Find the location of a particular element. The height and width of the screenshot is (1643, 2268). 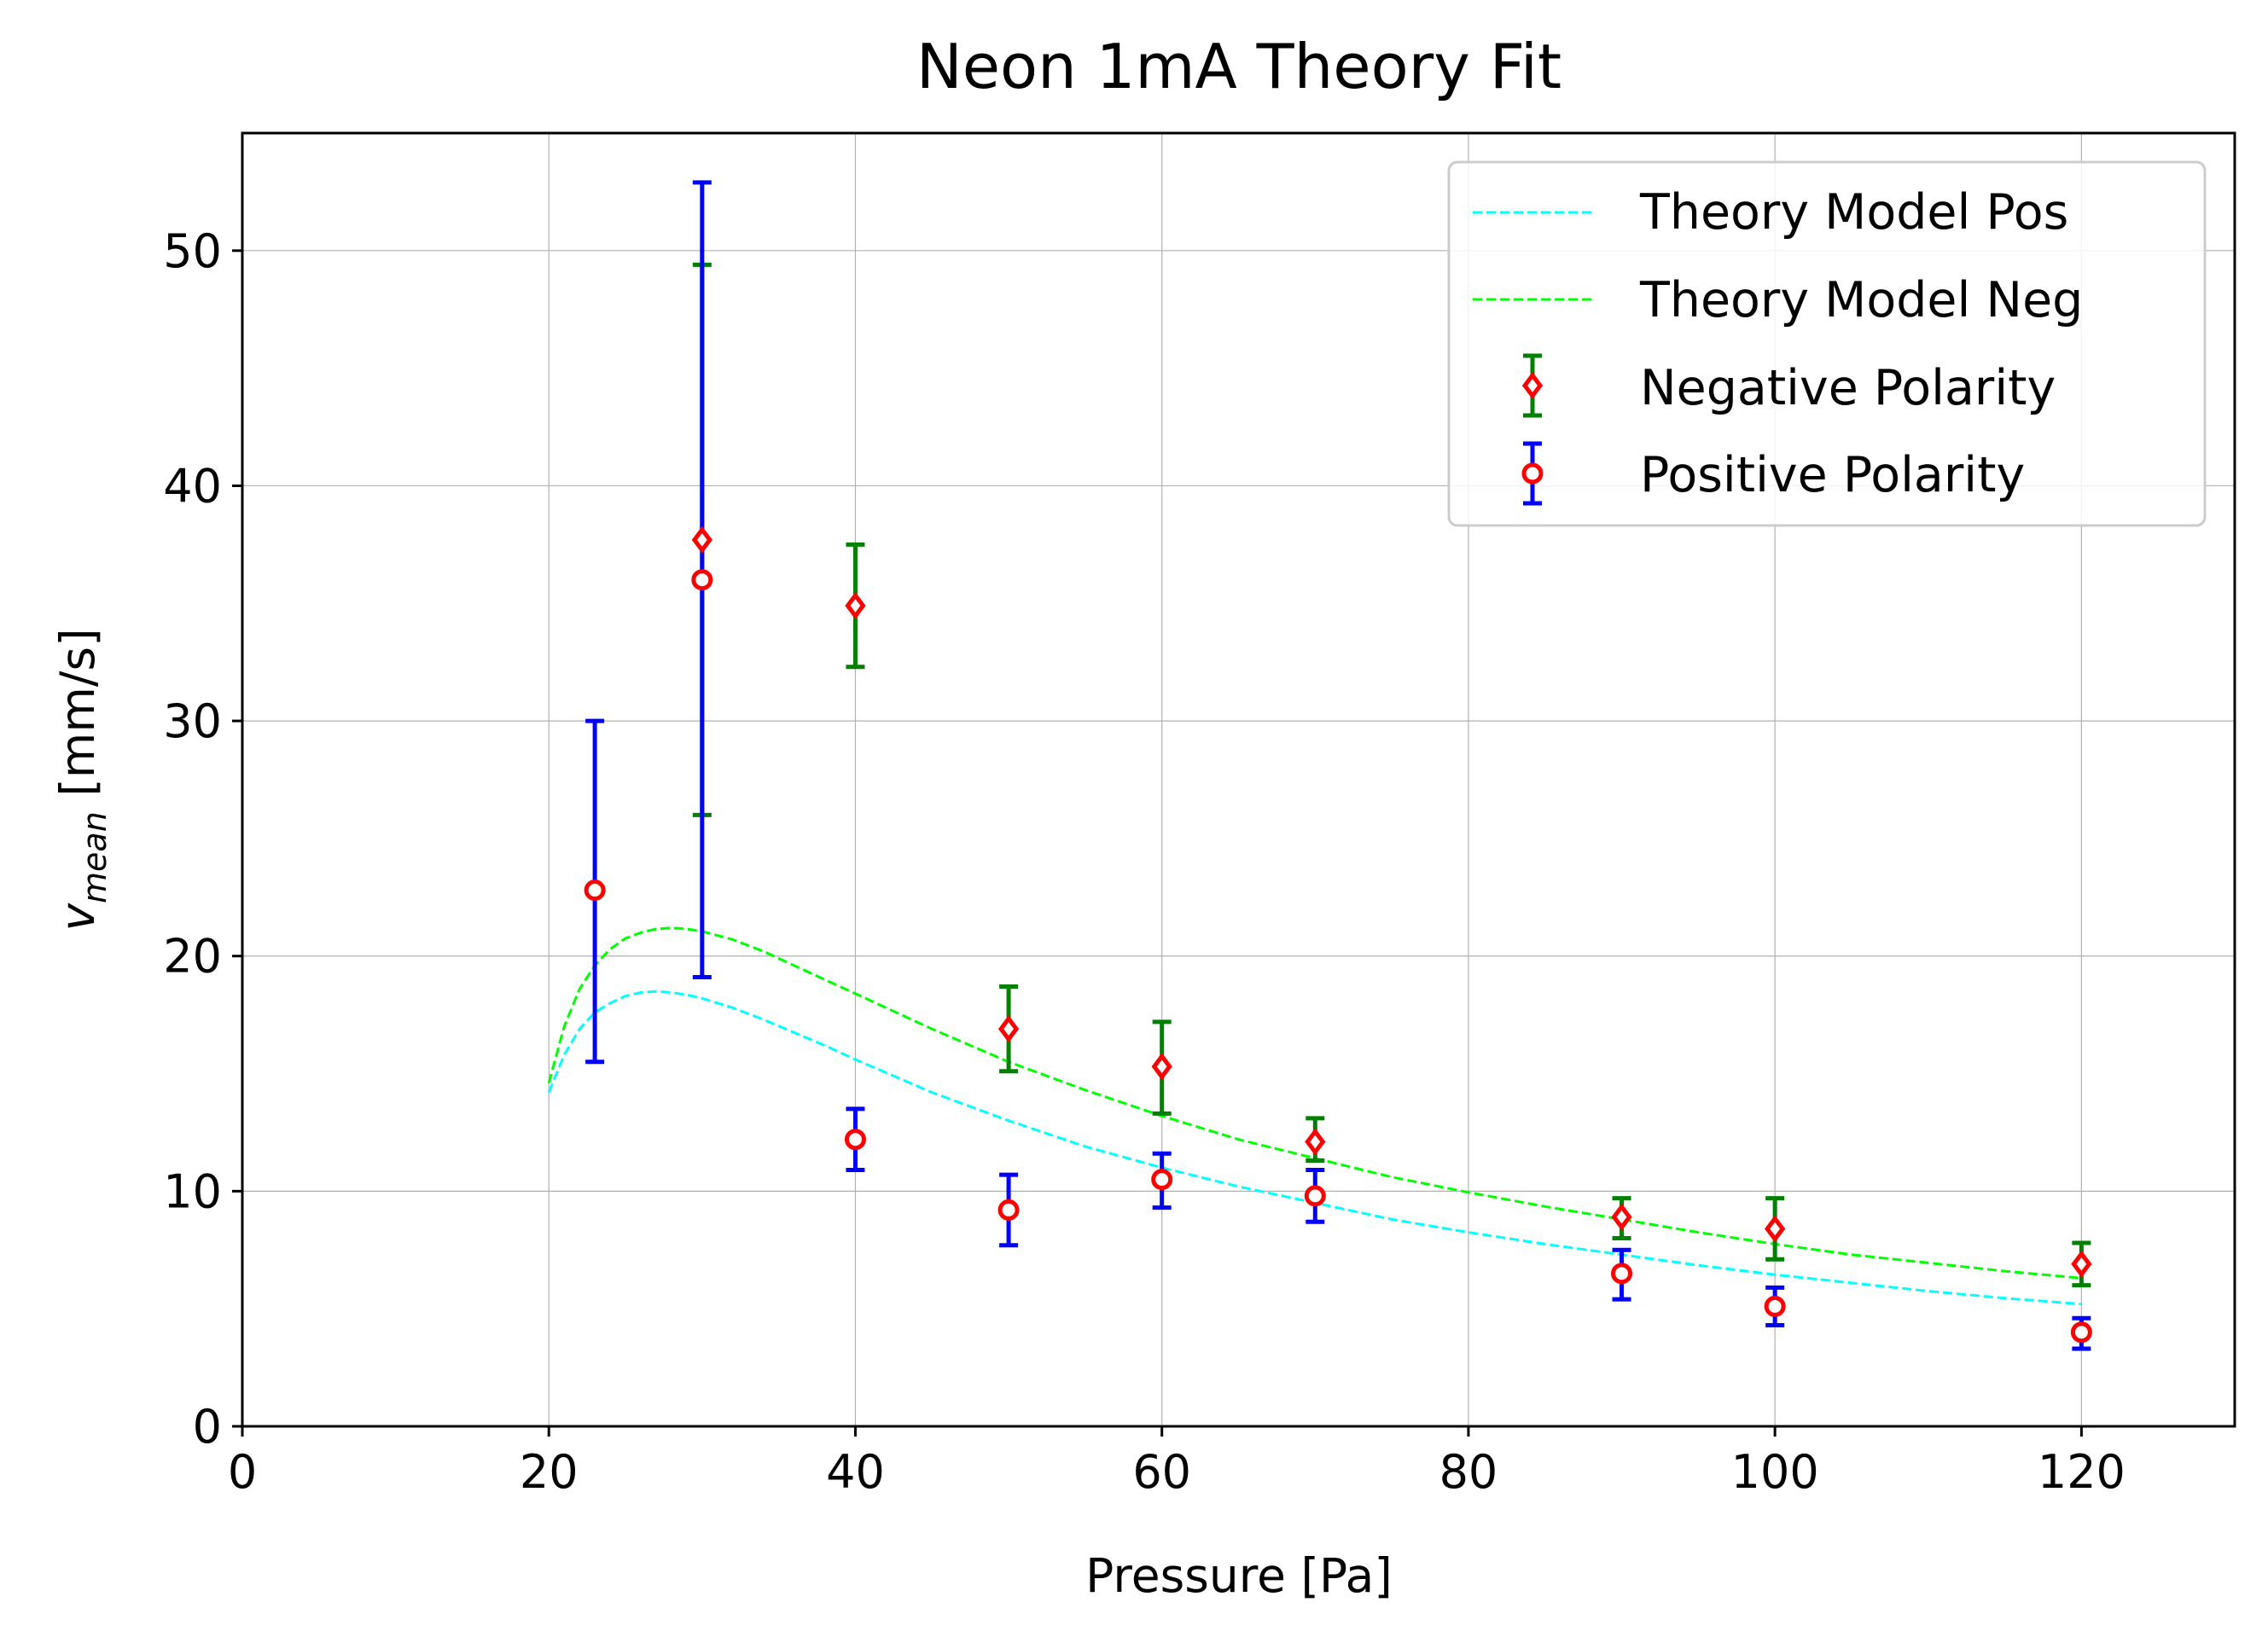

y-tick-label: 10 is located at coordinates (192, 1191).